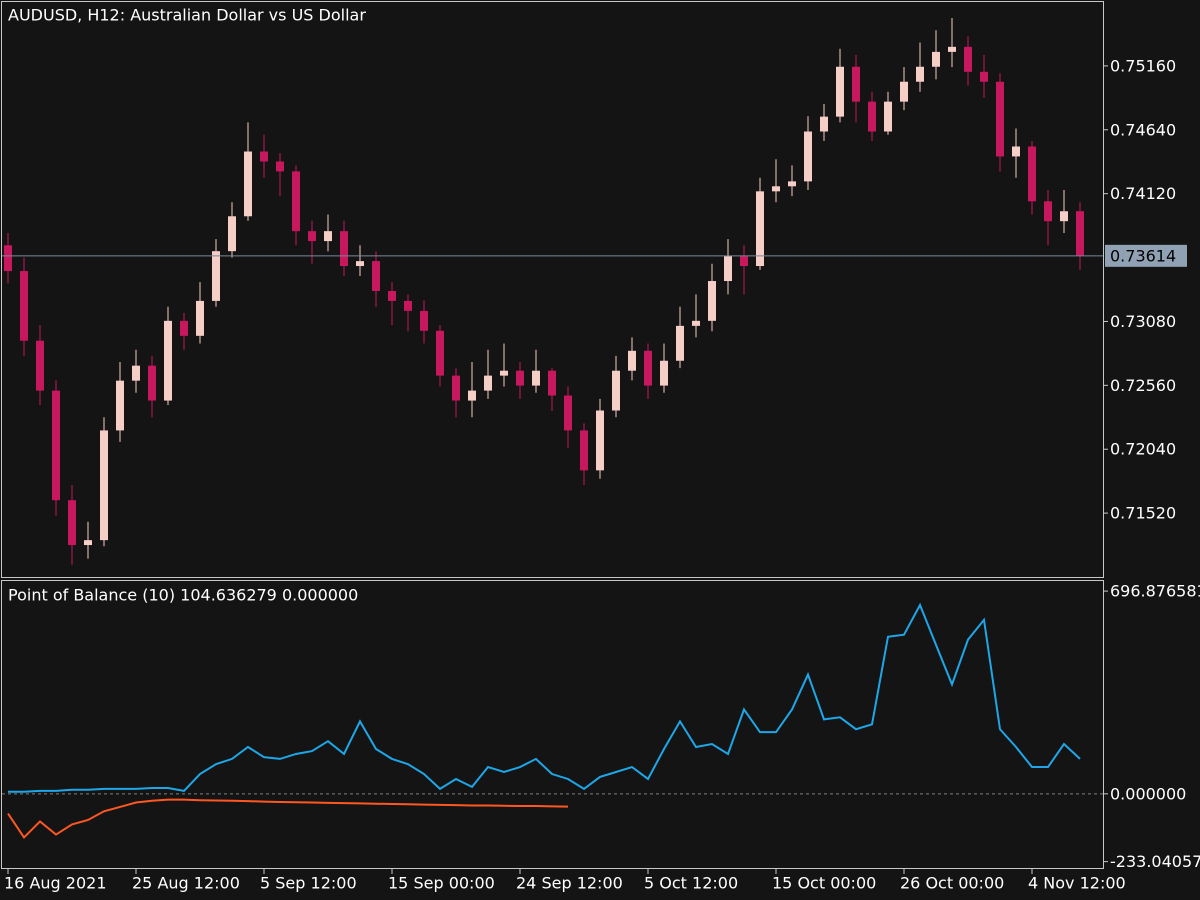 This screenshot has height=900, width=1200. Describe the element at coordinates (186, 883) in the screenshot. I see `x-tick-label: 25 Aug 12:00` at that location.